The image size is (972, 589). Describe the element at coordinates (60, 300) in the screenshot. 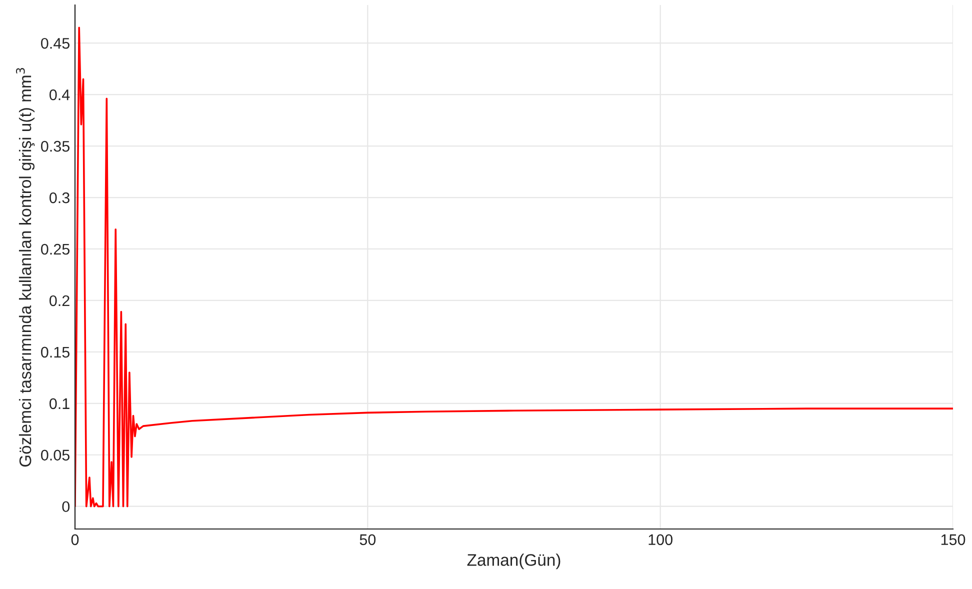

I see `y-tick-label: 0.2` at that location.